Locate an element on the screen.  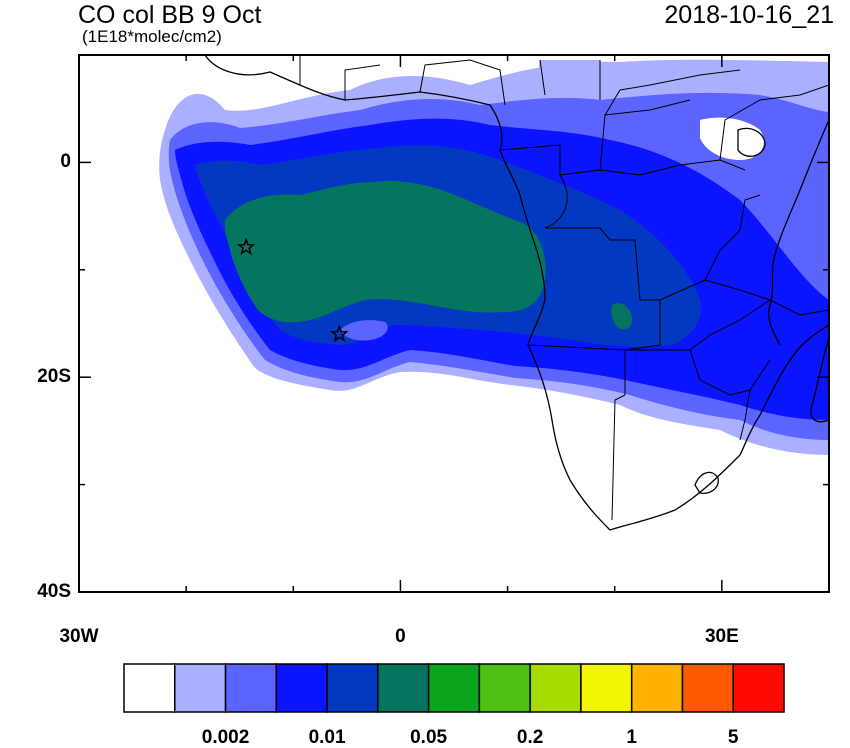
units-label: (1E18*molec/cm2) is located at coordinates (152, 36).